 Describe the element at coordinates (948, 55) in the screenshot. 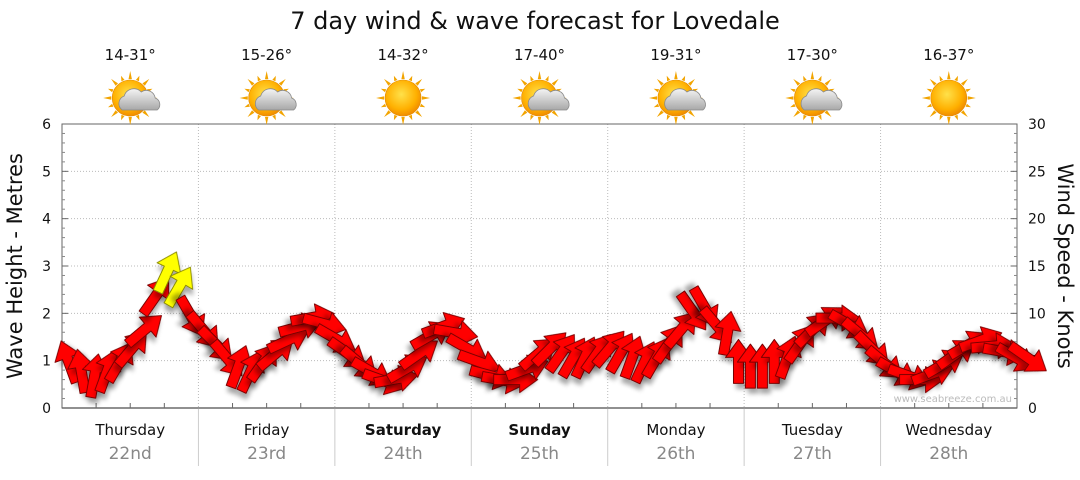

I see `day-temperature: 16-37°` at that location.